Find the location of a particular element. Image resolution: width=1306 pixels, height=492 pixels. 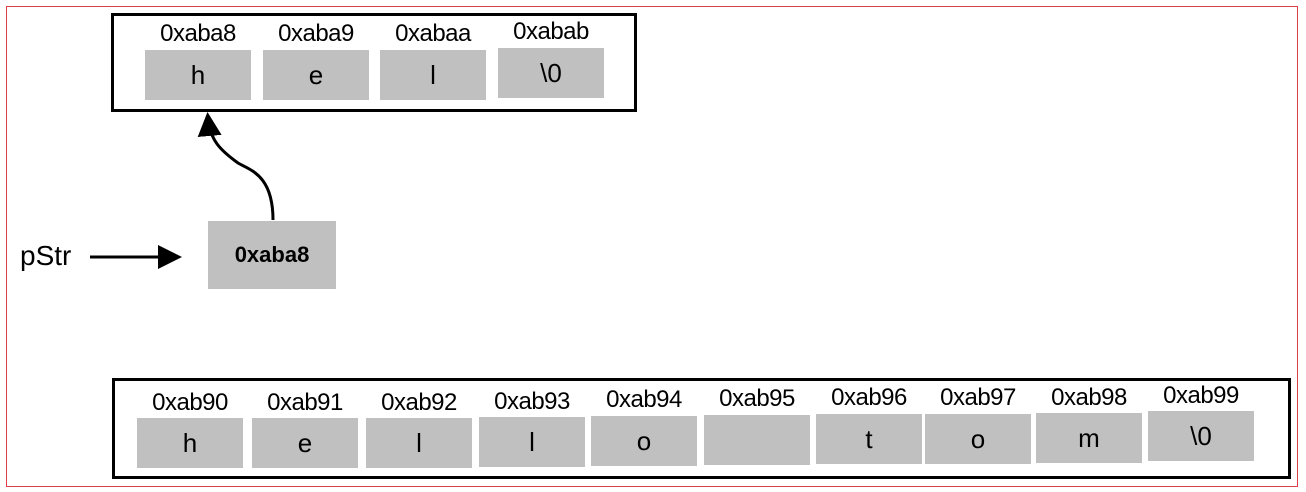

address-label: 0xab94 is located at coordinates (644, 399).